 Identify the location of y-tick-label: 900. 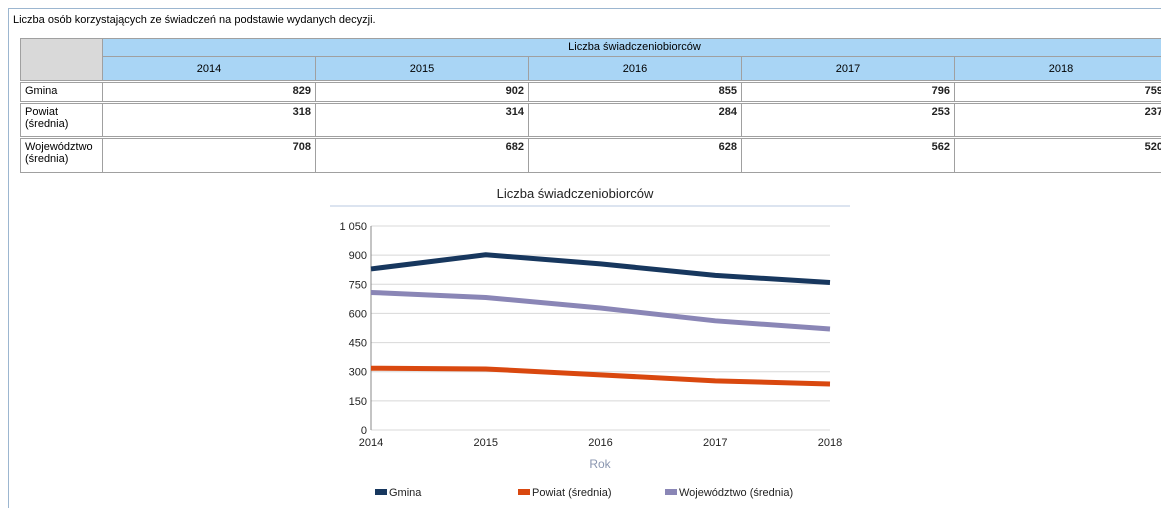
(358, 256).